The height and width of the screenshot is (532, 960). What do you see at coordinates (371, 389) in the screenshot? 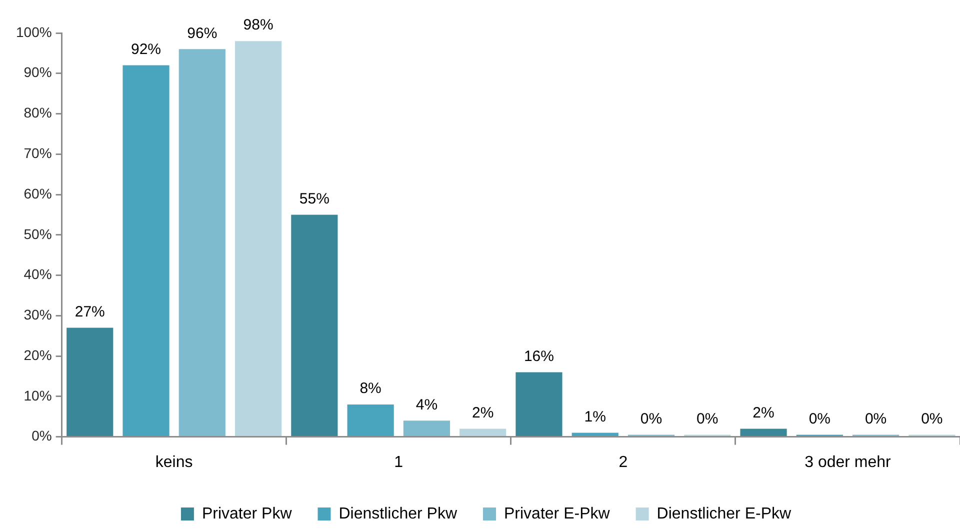
I see `data-label: 8%` at bounding box center [371, 389].